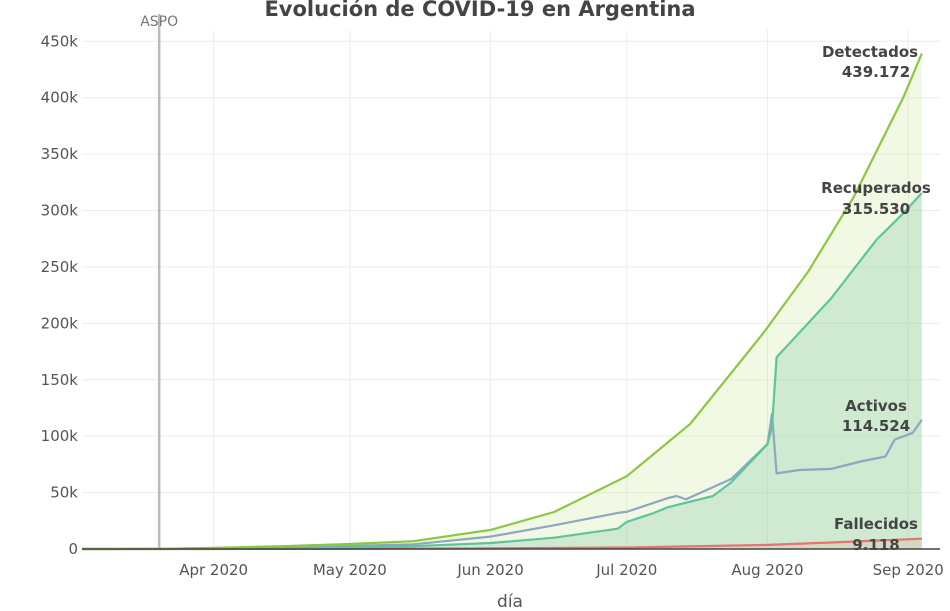  I want to click on y-tick-label: 0, so click(73, 549).